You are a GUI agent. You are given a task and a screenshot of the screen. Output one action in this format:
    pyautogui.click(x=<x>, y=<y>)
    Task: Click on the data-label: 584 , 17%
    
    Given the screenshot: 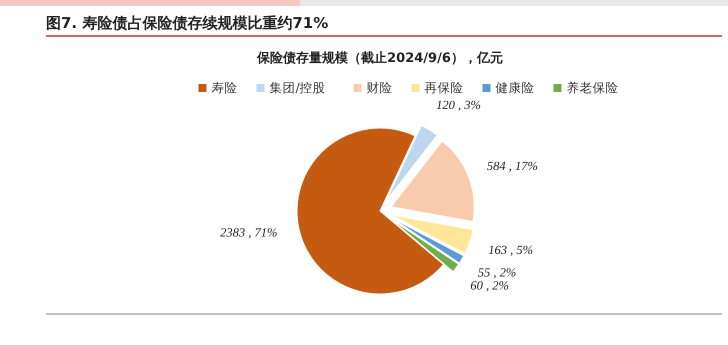 What is the action you would take?
    pyautogui.click(x=512, y=165)
    